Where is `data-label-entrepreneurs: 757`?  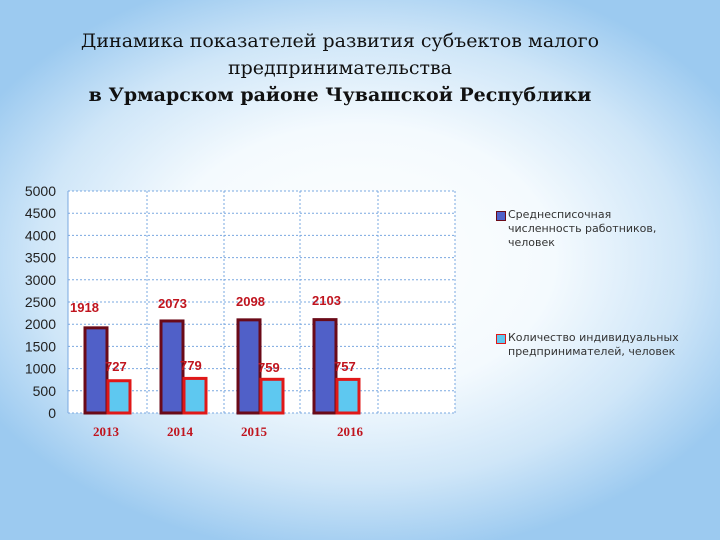
data-label-entrepreneurs: 757 is located at coordinates (345, 366).